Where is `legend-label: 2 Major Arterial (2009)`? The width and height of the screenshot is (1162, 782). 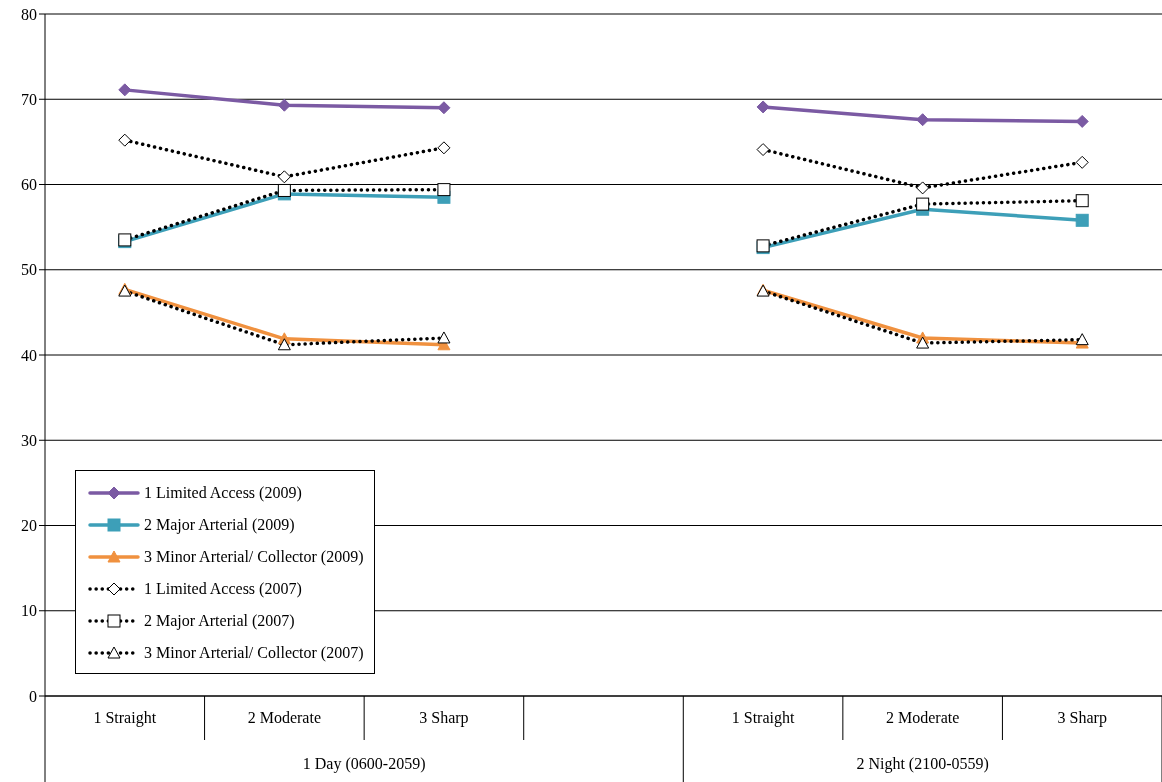 legend-label: 2 Major Arterial (2009) is located at coordinates (219, 525).